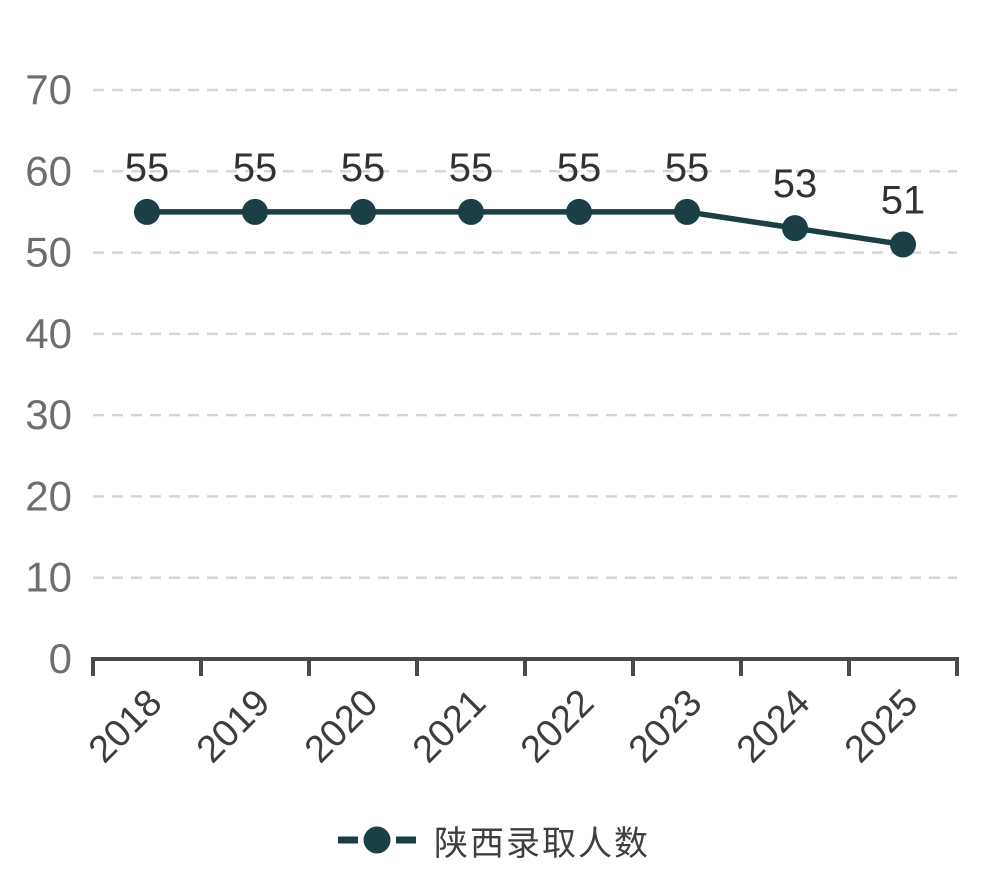  Describe the element at coordinates (557, 726) in the screenshot. I see `x-axis-category-label: 2022` at that location.